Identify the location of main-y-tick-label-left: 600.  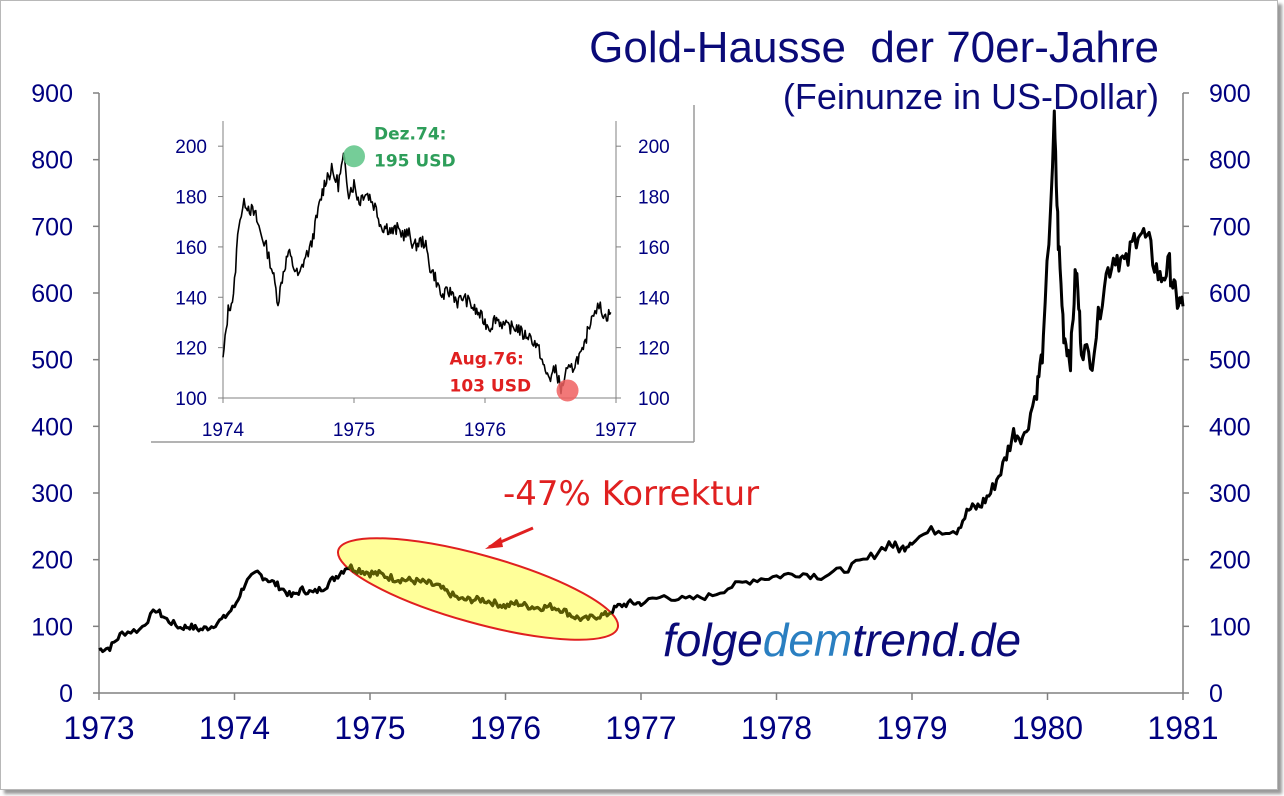
(52, 294).